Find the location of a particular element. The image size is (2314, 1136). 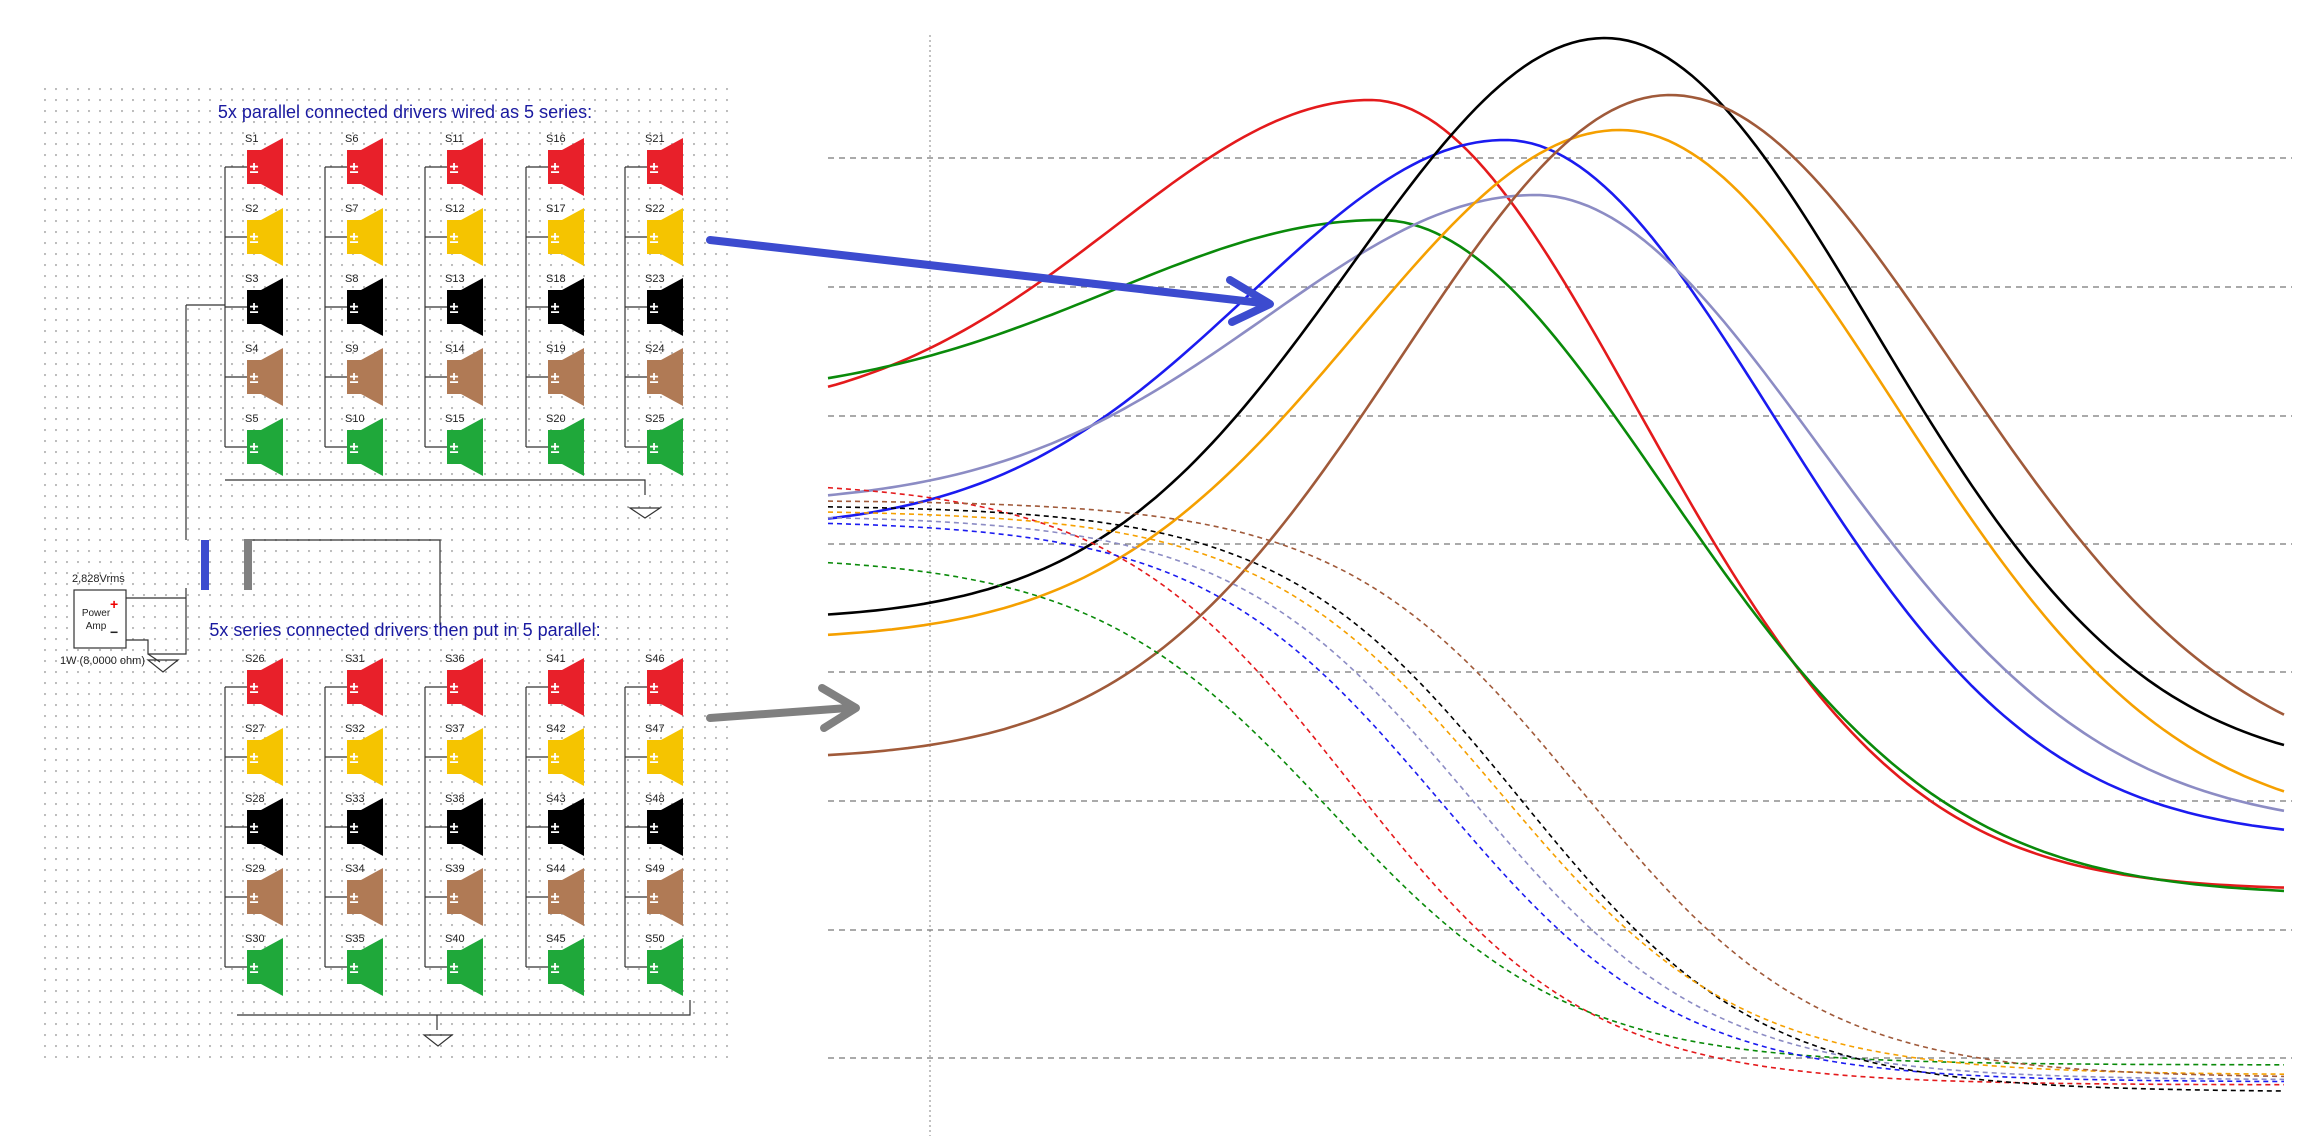

speaker: S6 ± is located at coordinates (354, 164).